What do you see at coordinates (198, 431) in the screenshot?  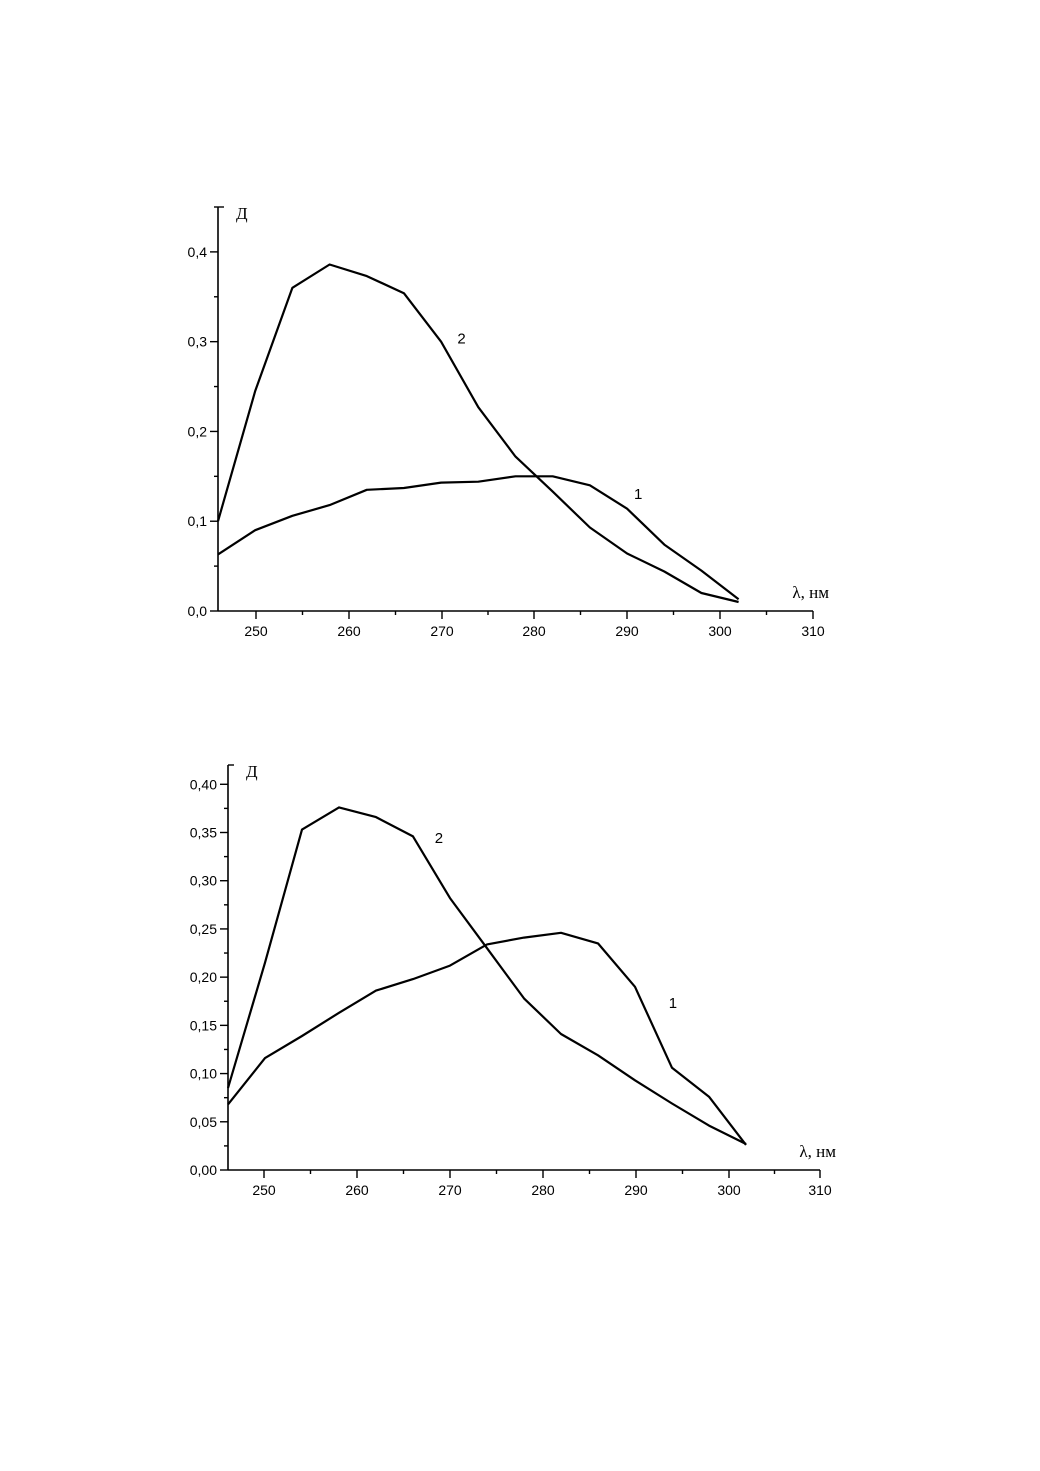 I see `y-tick-label: 0,2` at bounding box center [198, 431].